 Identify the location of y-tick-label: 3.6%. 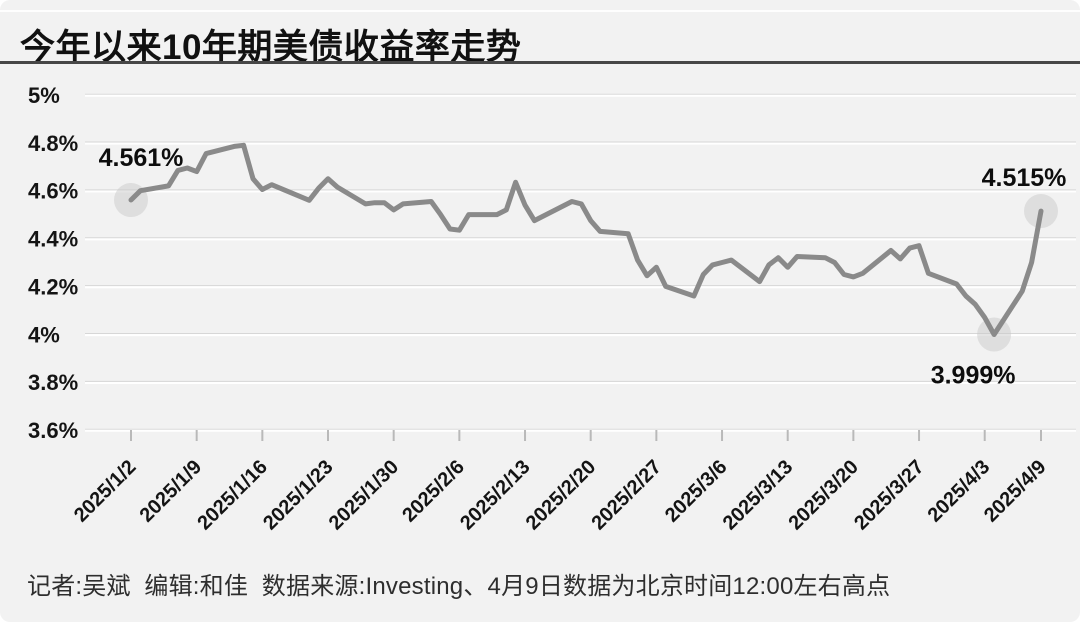
(53, 430).